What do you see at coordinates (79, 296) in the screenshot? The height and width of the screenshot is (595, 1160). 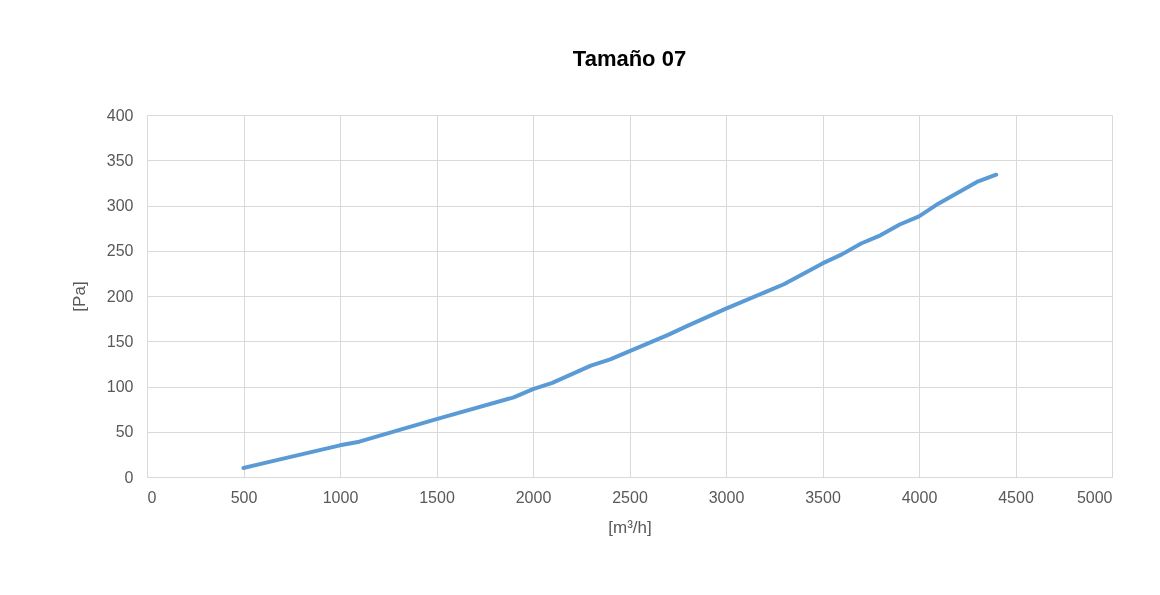 I see `y-axis-title: [Pa]` at bounding box center [79, 296].